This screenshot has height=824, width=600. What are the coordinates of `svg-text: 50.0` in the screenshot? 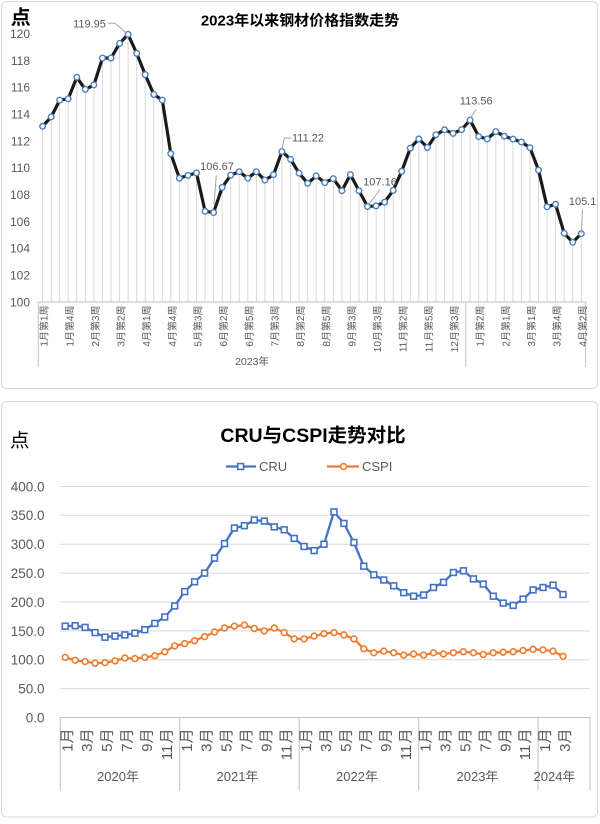 It's located at (31, 689).